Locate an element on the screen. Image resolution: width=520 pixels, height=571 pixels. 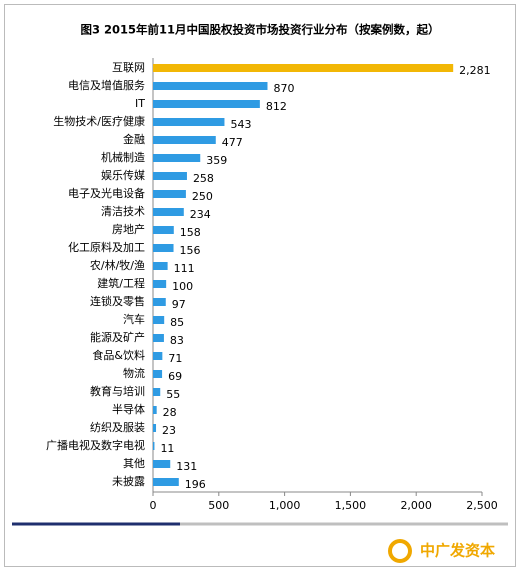
value-label: 71 is located at coordinates (175, 358).